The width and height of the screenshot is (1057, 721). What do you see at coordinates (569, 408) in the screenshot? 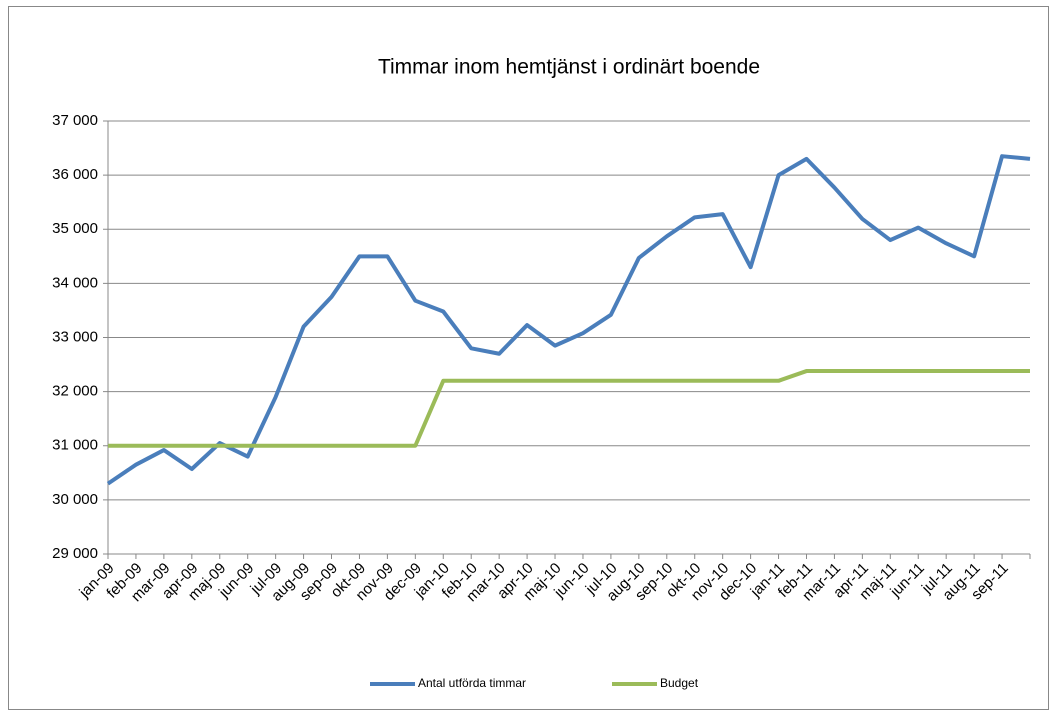
I see `data-line` at bounding box center [569, 408].